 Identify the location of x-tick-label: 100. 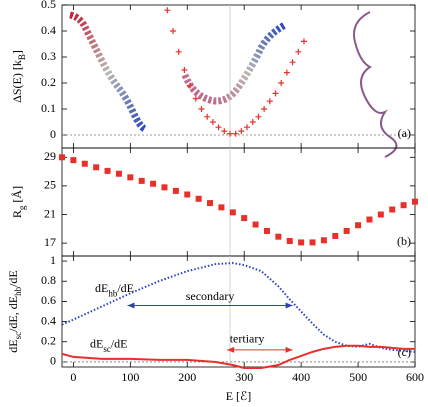
(130, 377).